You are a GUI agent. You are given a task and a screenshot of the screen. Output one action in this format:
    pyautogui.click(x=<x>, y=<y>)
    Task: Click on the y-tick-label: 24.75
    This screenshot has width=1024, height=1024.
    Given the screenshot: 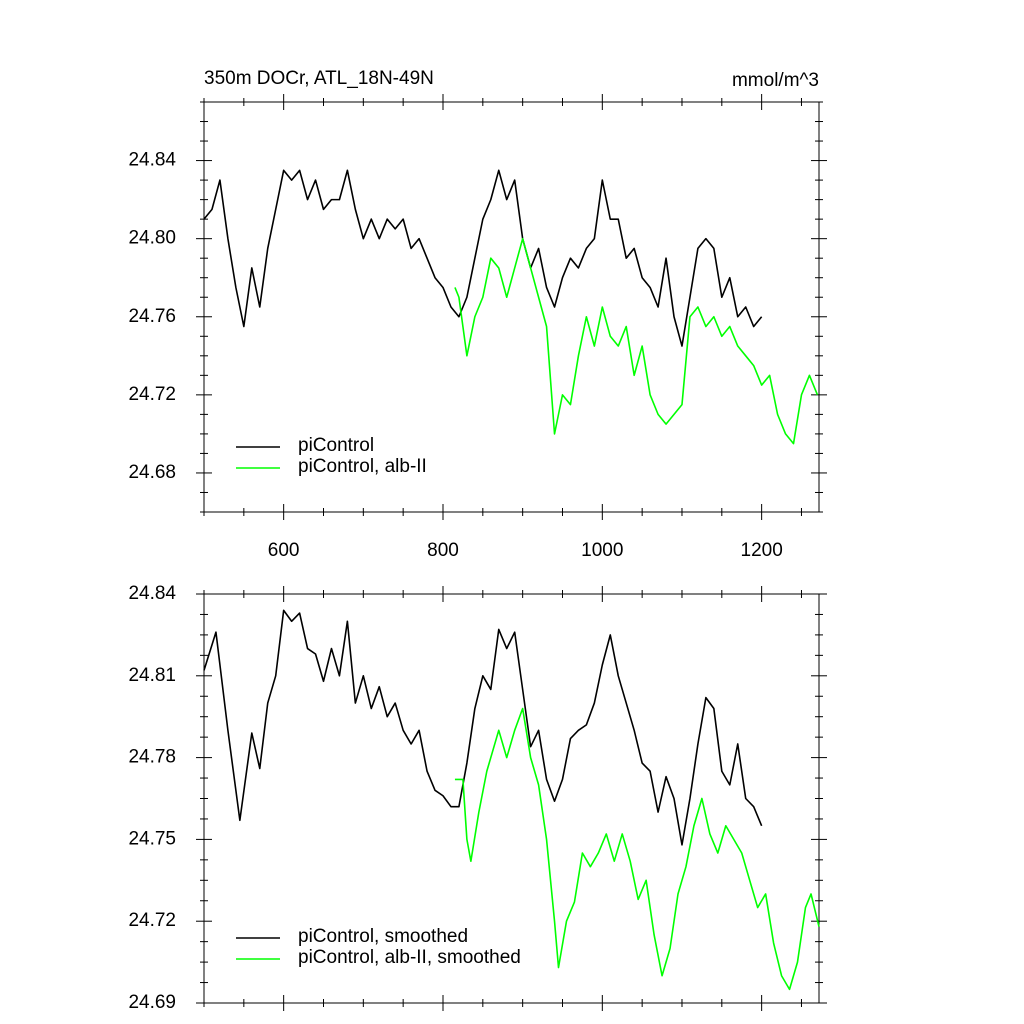 What is the action you would take?
    pyautogui.click(x=152, y=838)
    